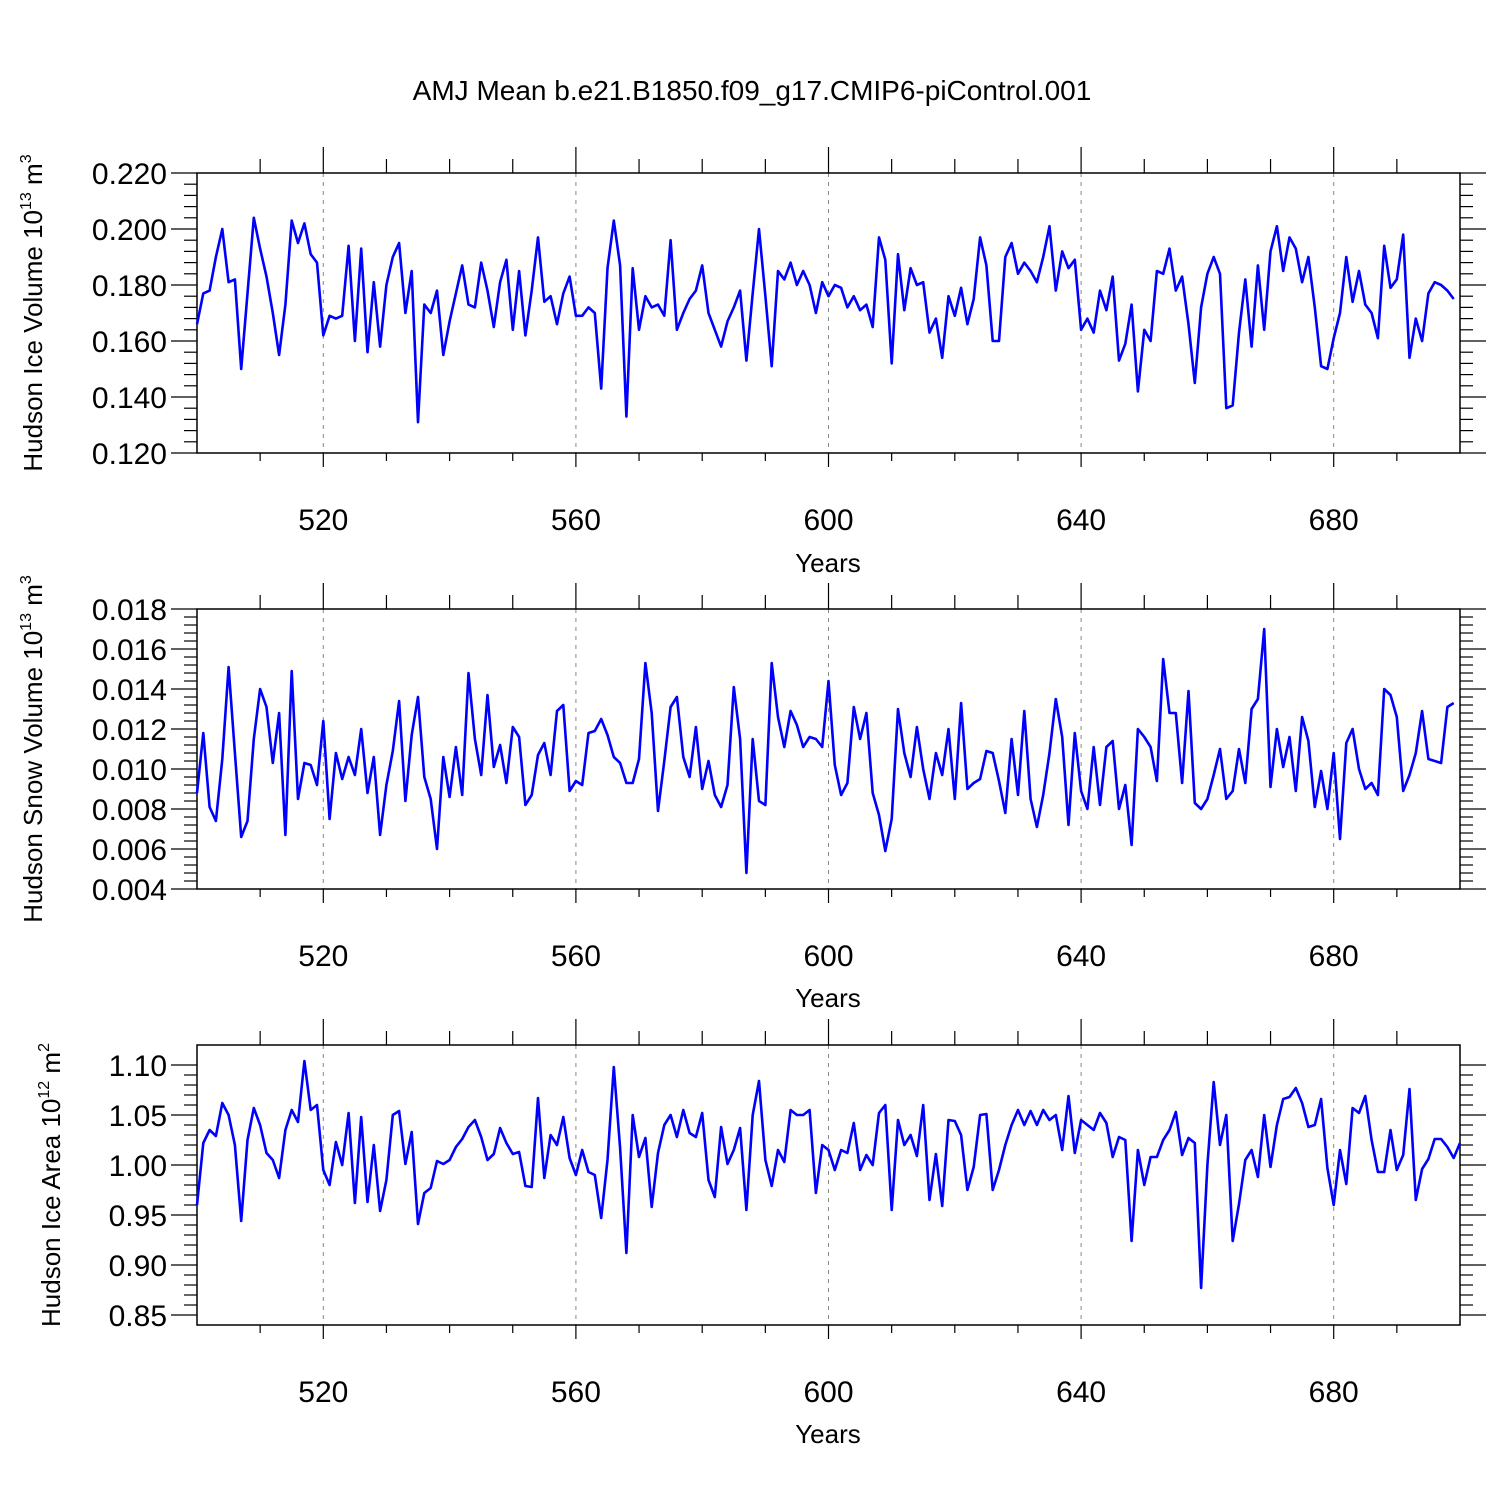  Describe the element at coordinates (129, 890) in the screenshot. I see `y-tick-label: 0.004` at that location.